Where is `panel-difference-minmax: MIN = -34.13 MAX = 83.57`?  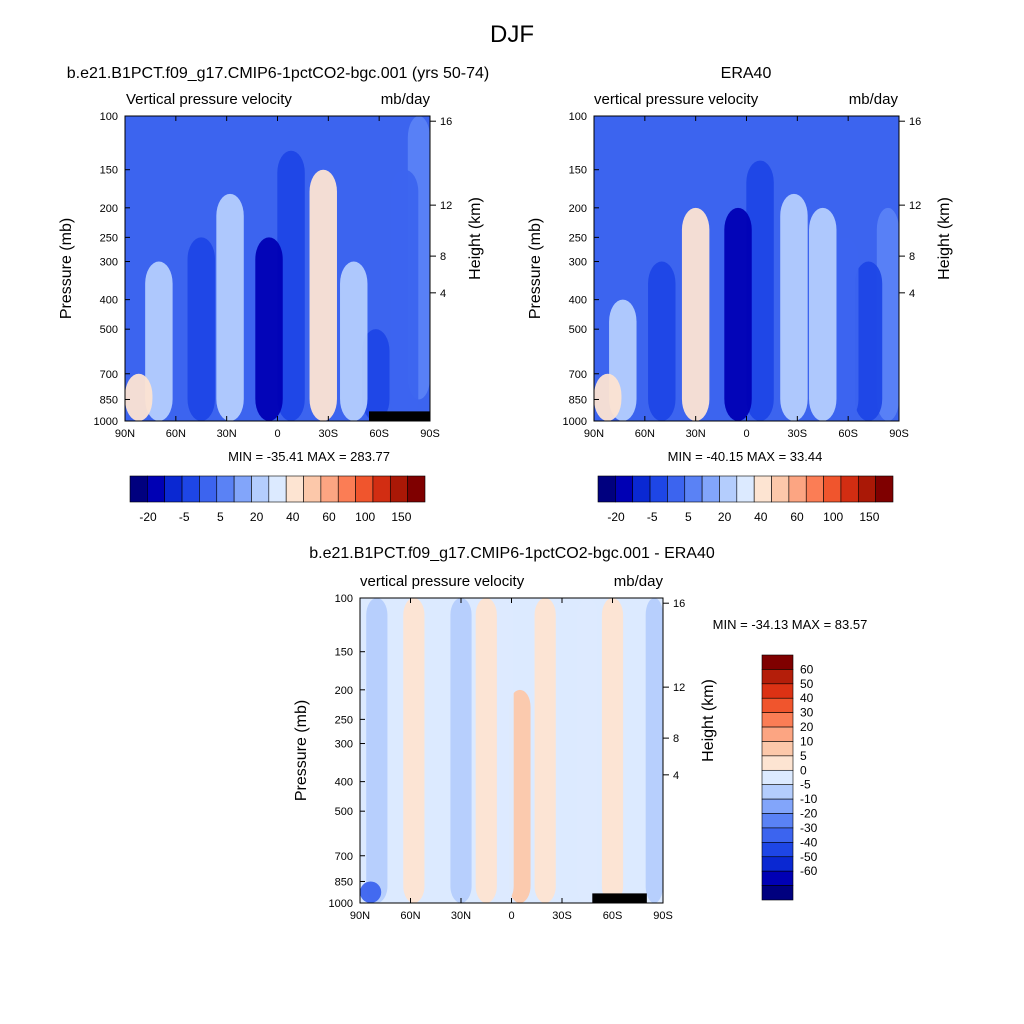 panel-difference-minmax: MIN = -34.13 MAX = 83.57 is located at coordinates (790, 624).